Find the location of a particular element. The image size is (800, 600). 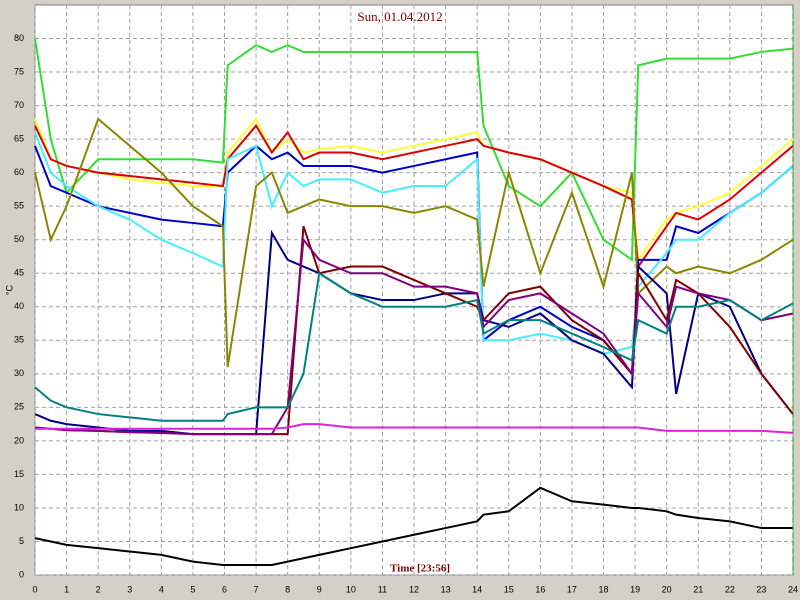

x-tick-label: 1 is located at coordinates (66, 589).